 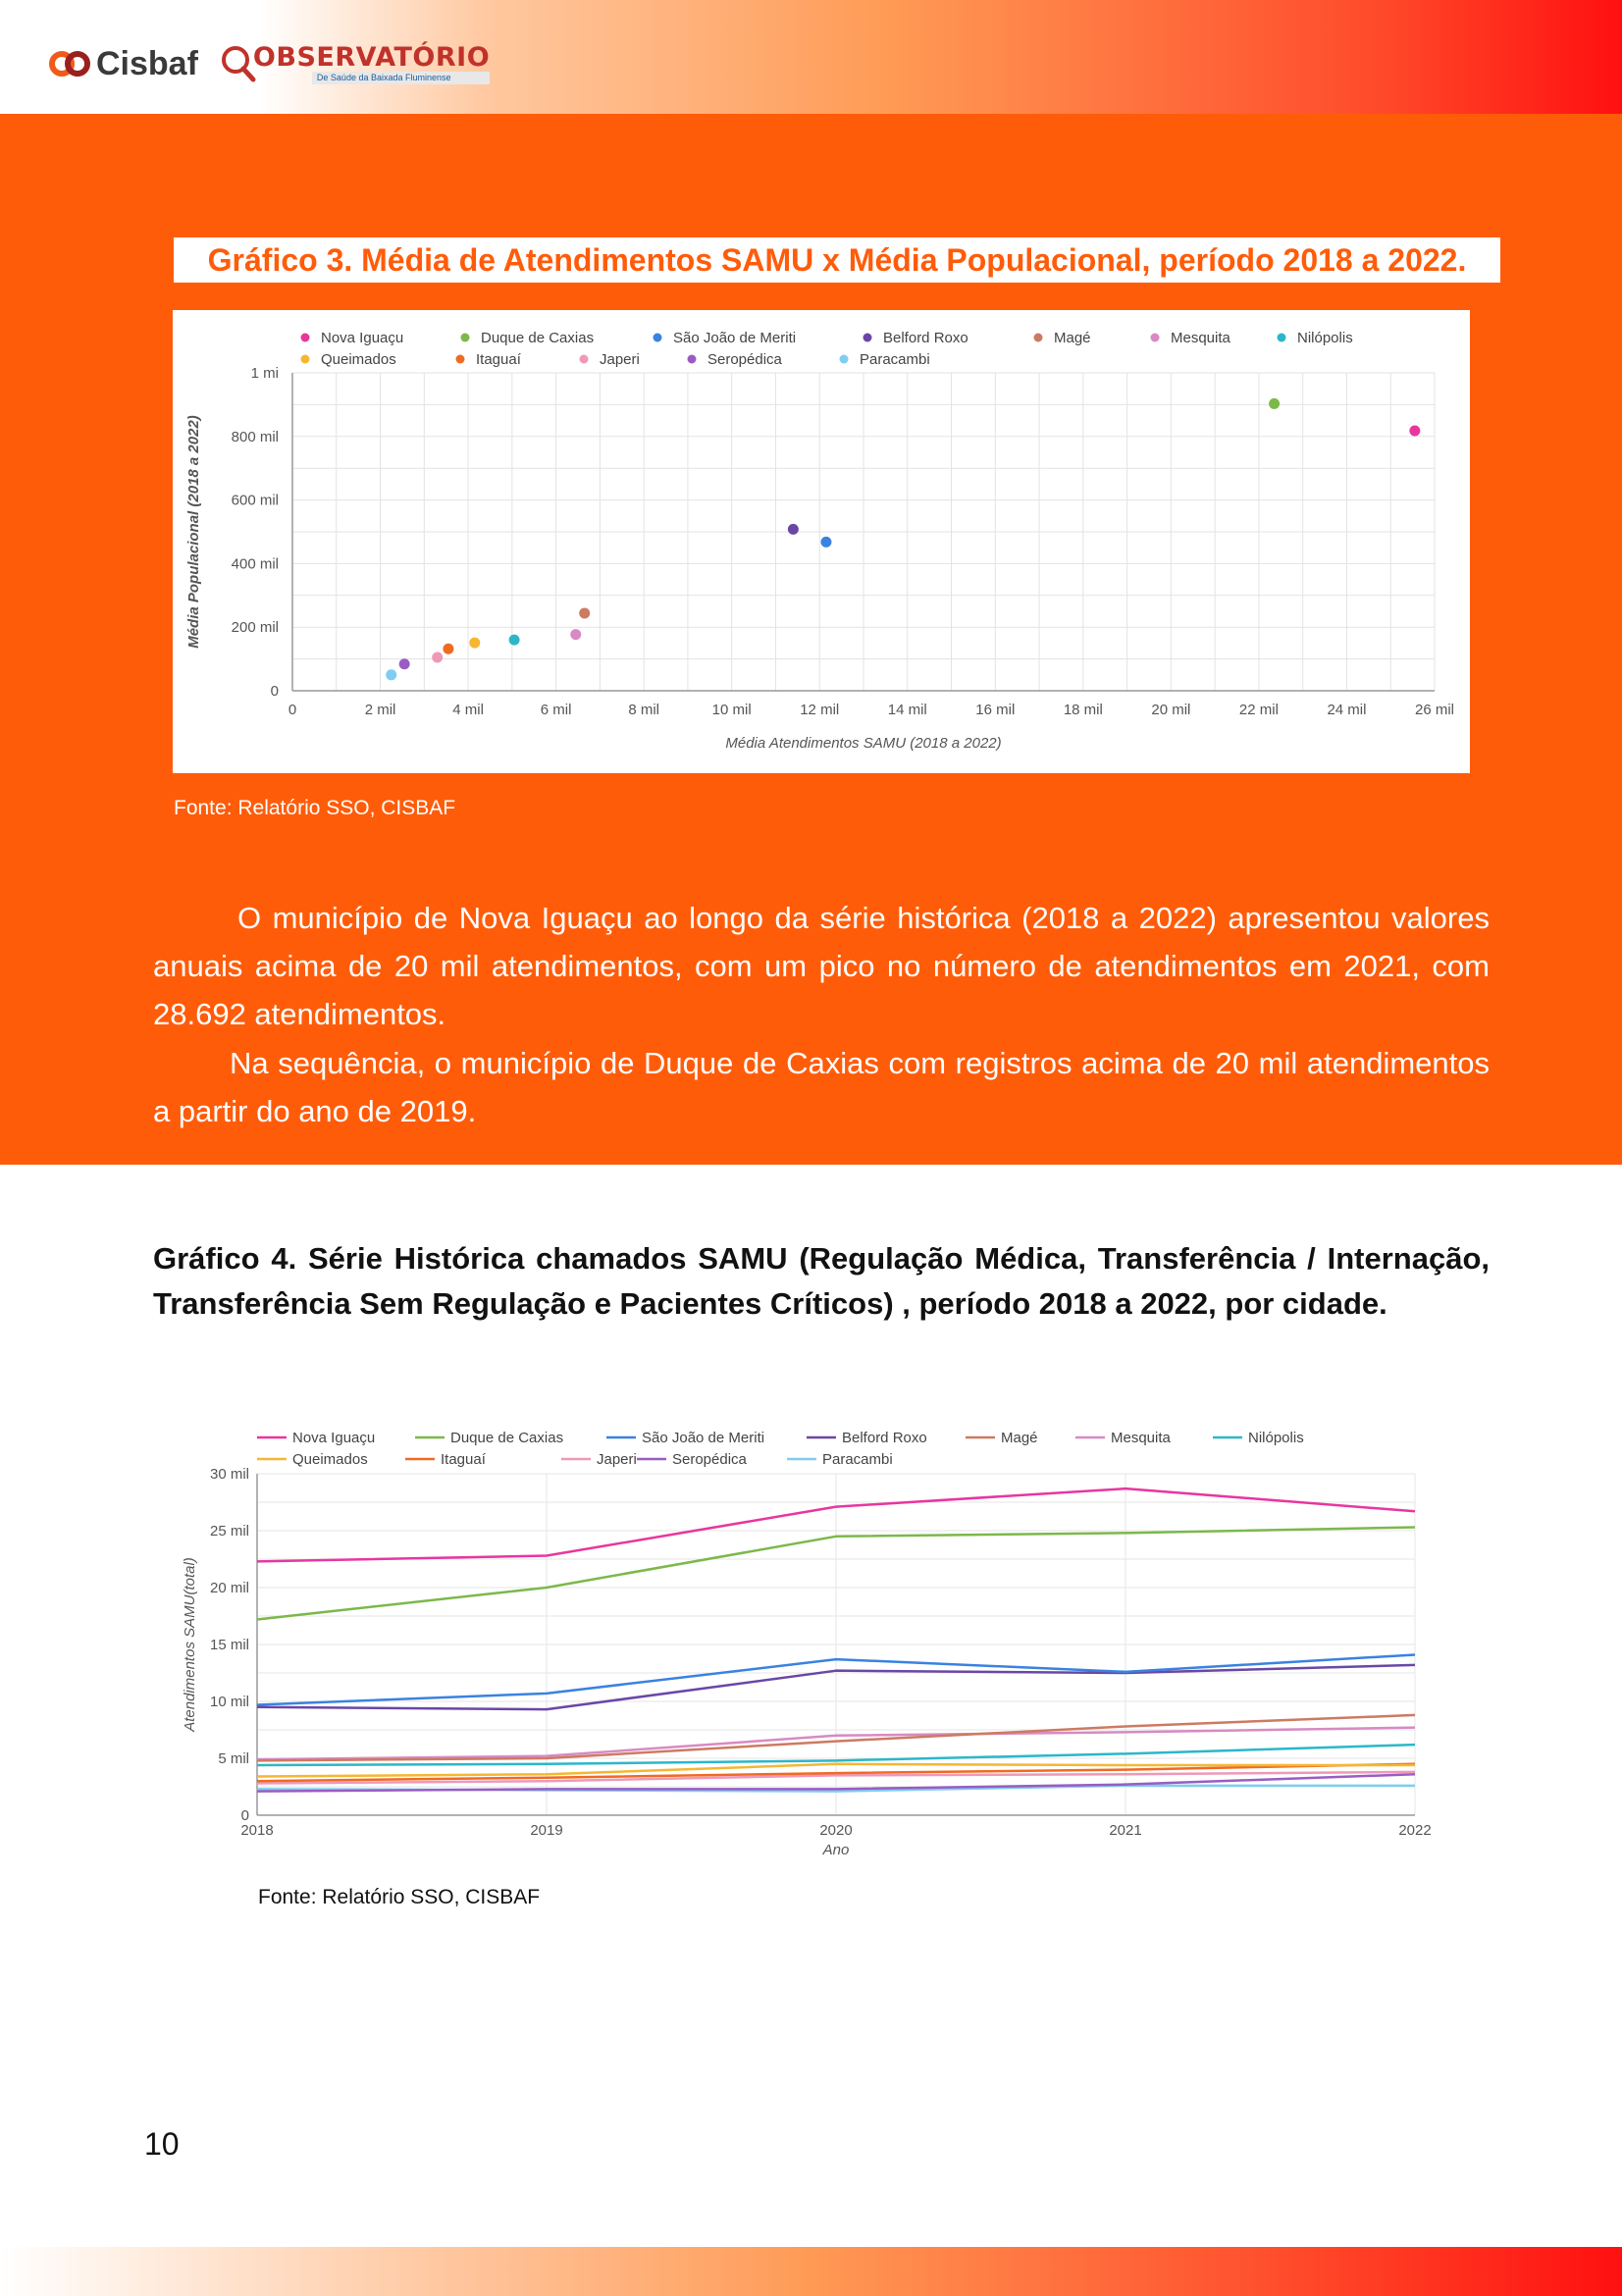 I want to click on x-tick-label: 4 mil, so click(x=468, y=710).